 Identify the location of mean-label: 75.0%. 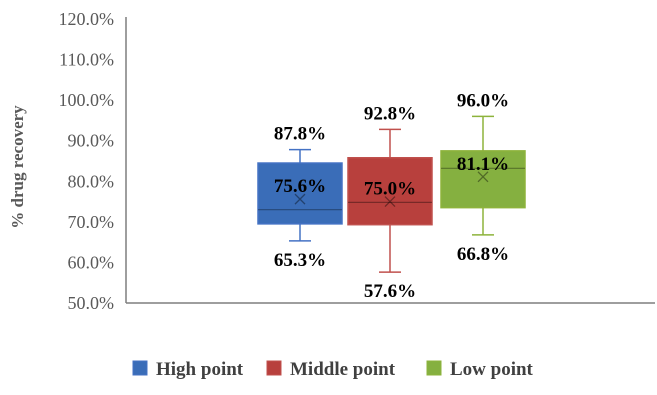
(390, 189).